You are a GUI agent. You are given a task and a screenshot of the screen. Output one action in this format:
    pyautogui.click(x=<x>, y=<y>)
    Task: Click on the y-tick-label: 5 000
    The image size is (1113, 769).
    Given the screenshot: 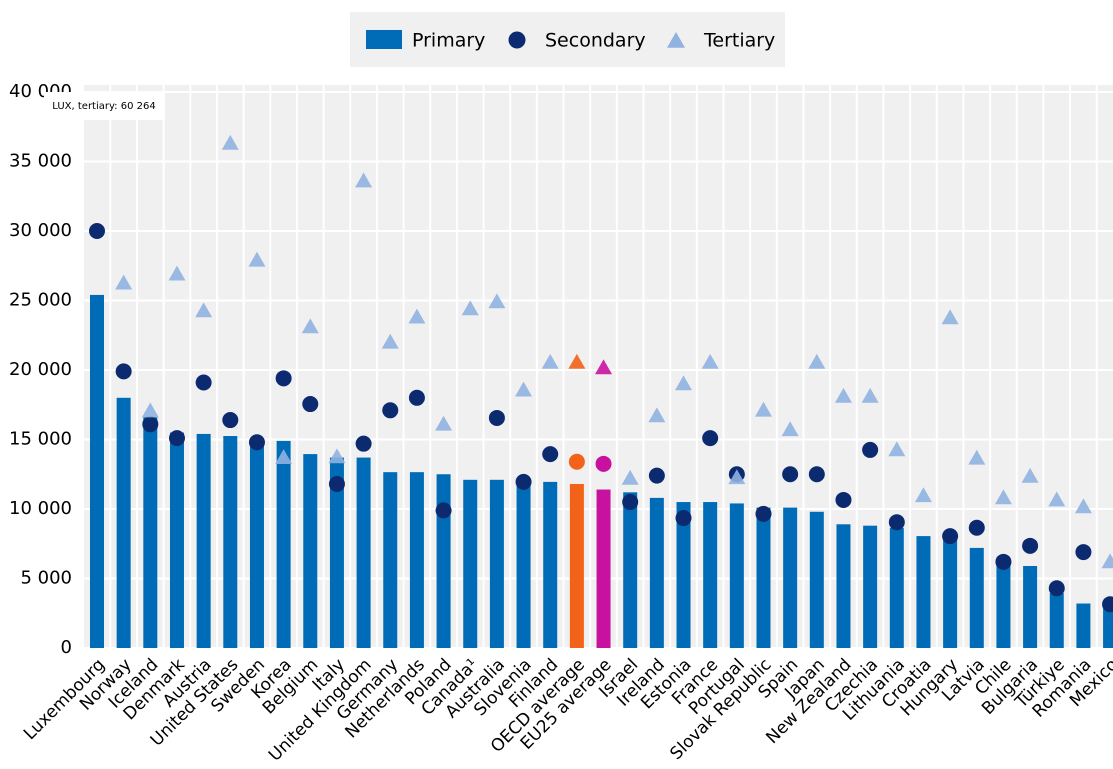 What is the action you would take?
    pyautogui.click(x=46, y=578)
    